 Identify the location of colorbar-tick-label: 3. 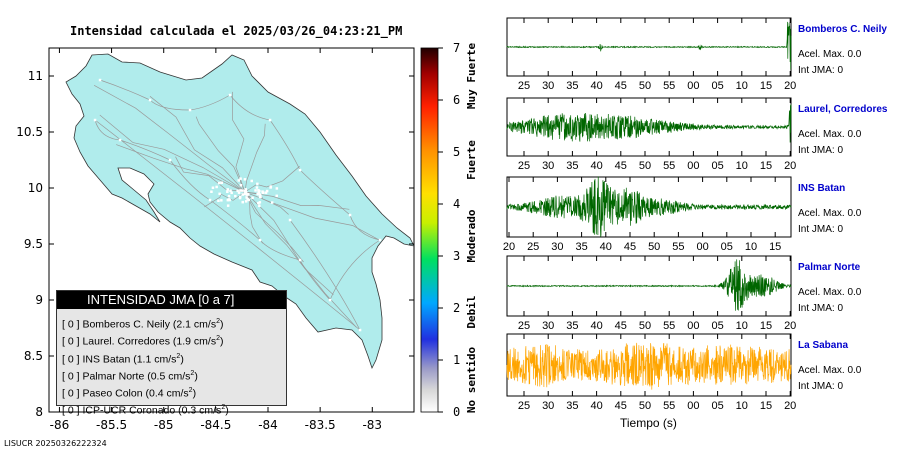
(456, 256).